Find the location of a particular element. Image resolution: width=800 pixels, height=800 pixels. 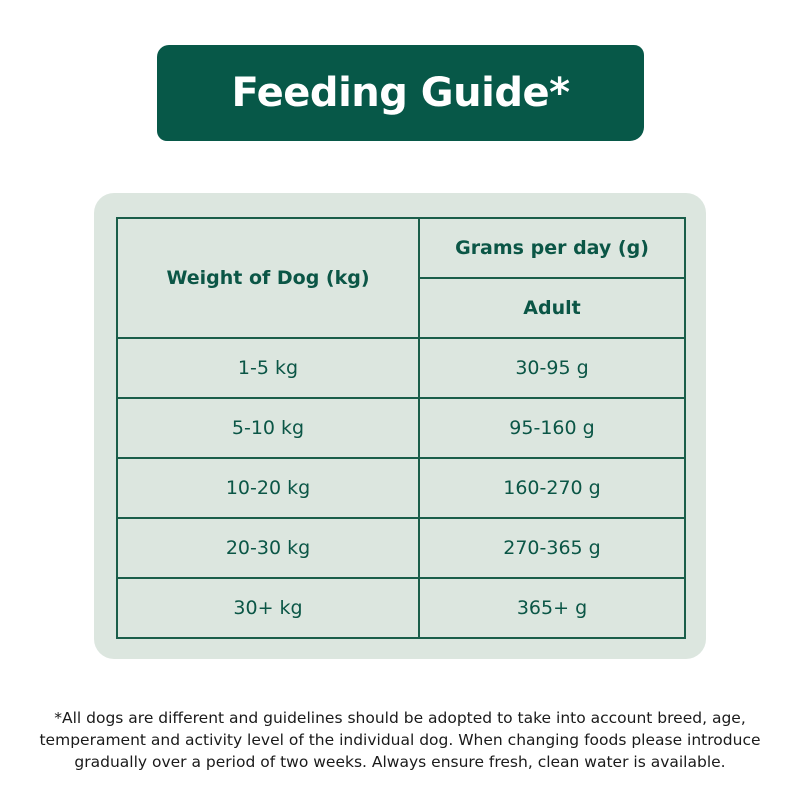

grams-cell: 270-365 g is located at coordinates (552, 548).